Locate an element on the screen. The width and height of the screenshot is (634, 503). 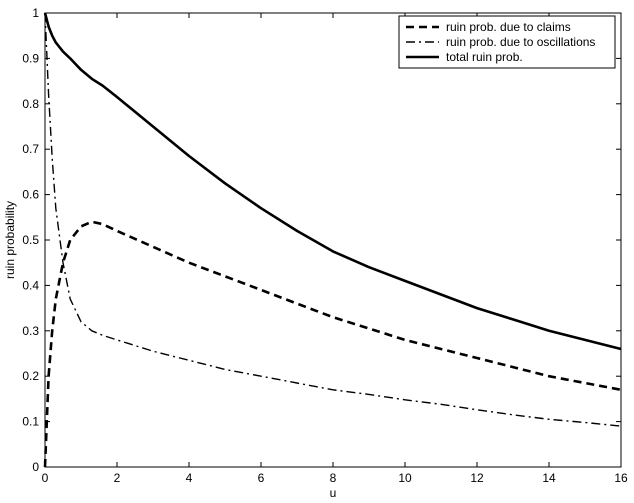
y-tick-label: 0.9 is located at coordinates (30, 58).